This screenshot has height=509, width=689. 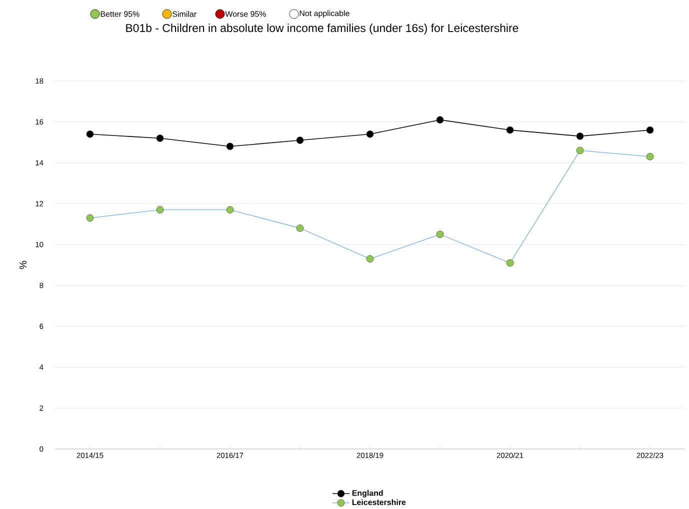 What do you see at coordinates (322, 29) in the screenshot?
I see `chart-title: B01b - Children in absolute low income families (under 16s) for Leicestershire` at bounding box center [322, 29].